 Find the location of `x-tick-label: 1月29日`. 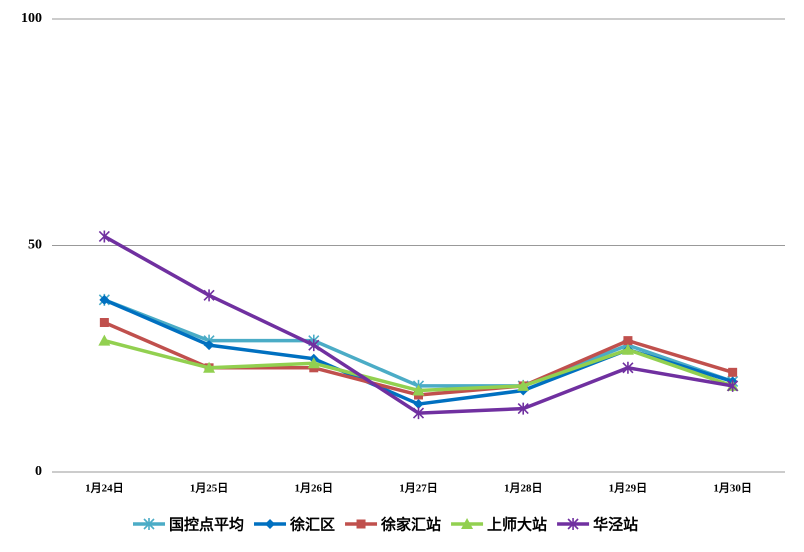

x-tick-label: 1月29日 is located at coordinates (628, 488).